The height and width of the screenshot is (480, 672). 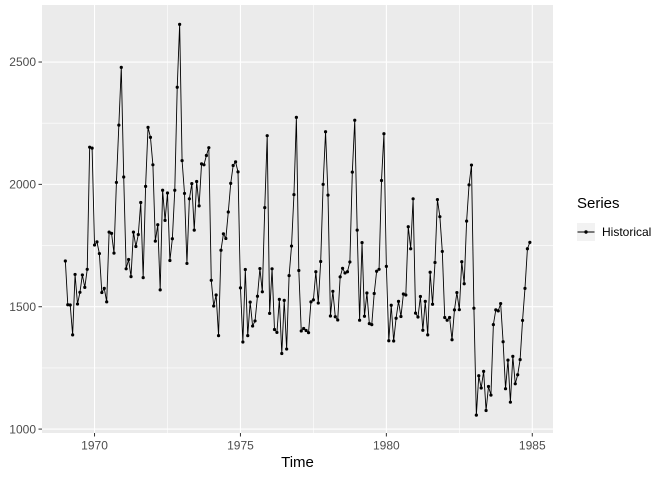 What do you see at coordinates (614, 232) in the screenshot?
I see `legend-entry-historical: Historical` at bounding box center [614, 232].